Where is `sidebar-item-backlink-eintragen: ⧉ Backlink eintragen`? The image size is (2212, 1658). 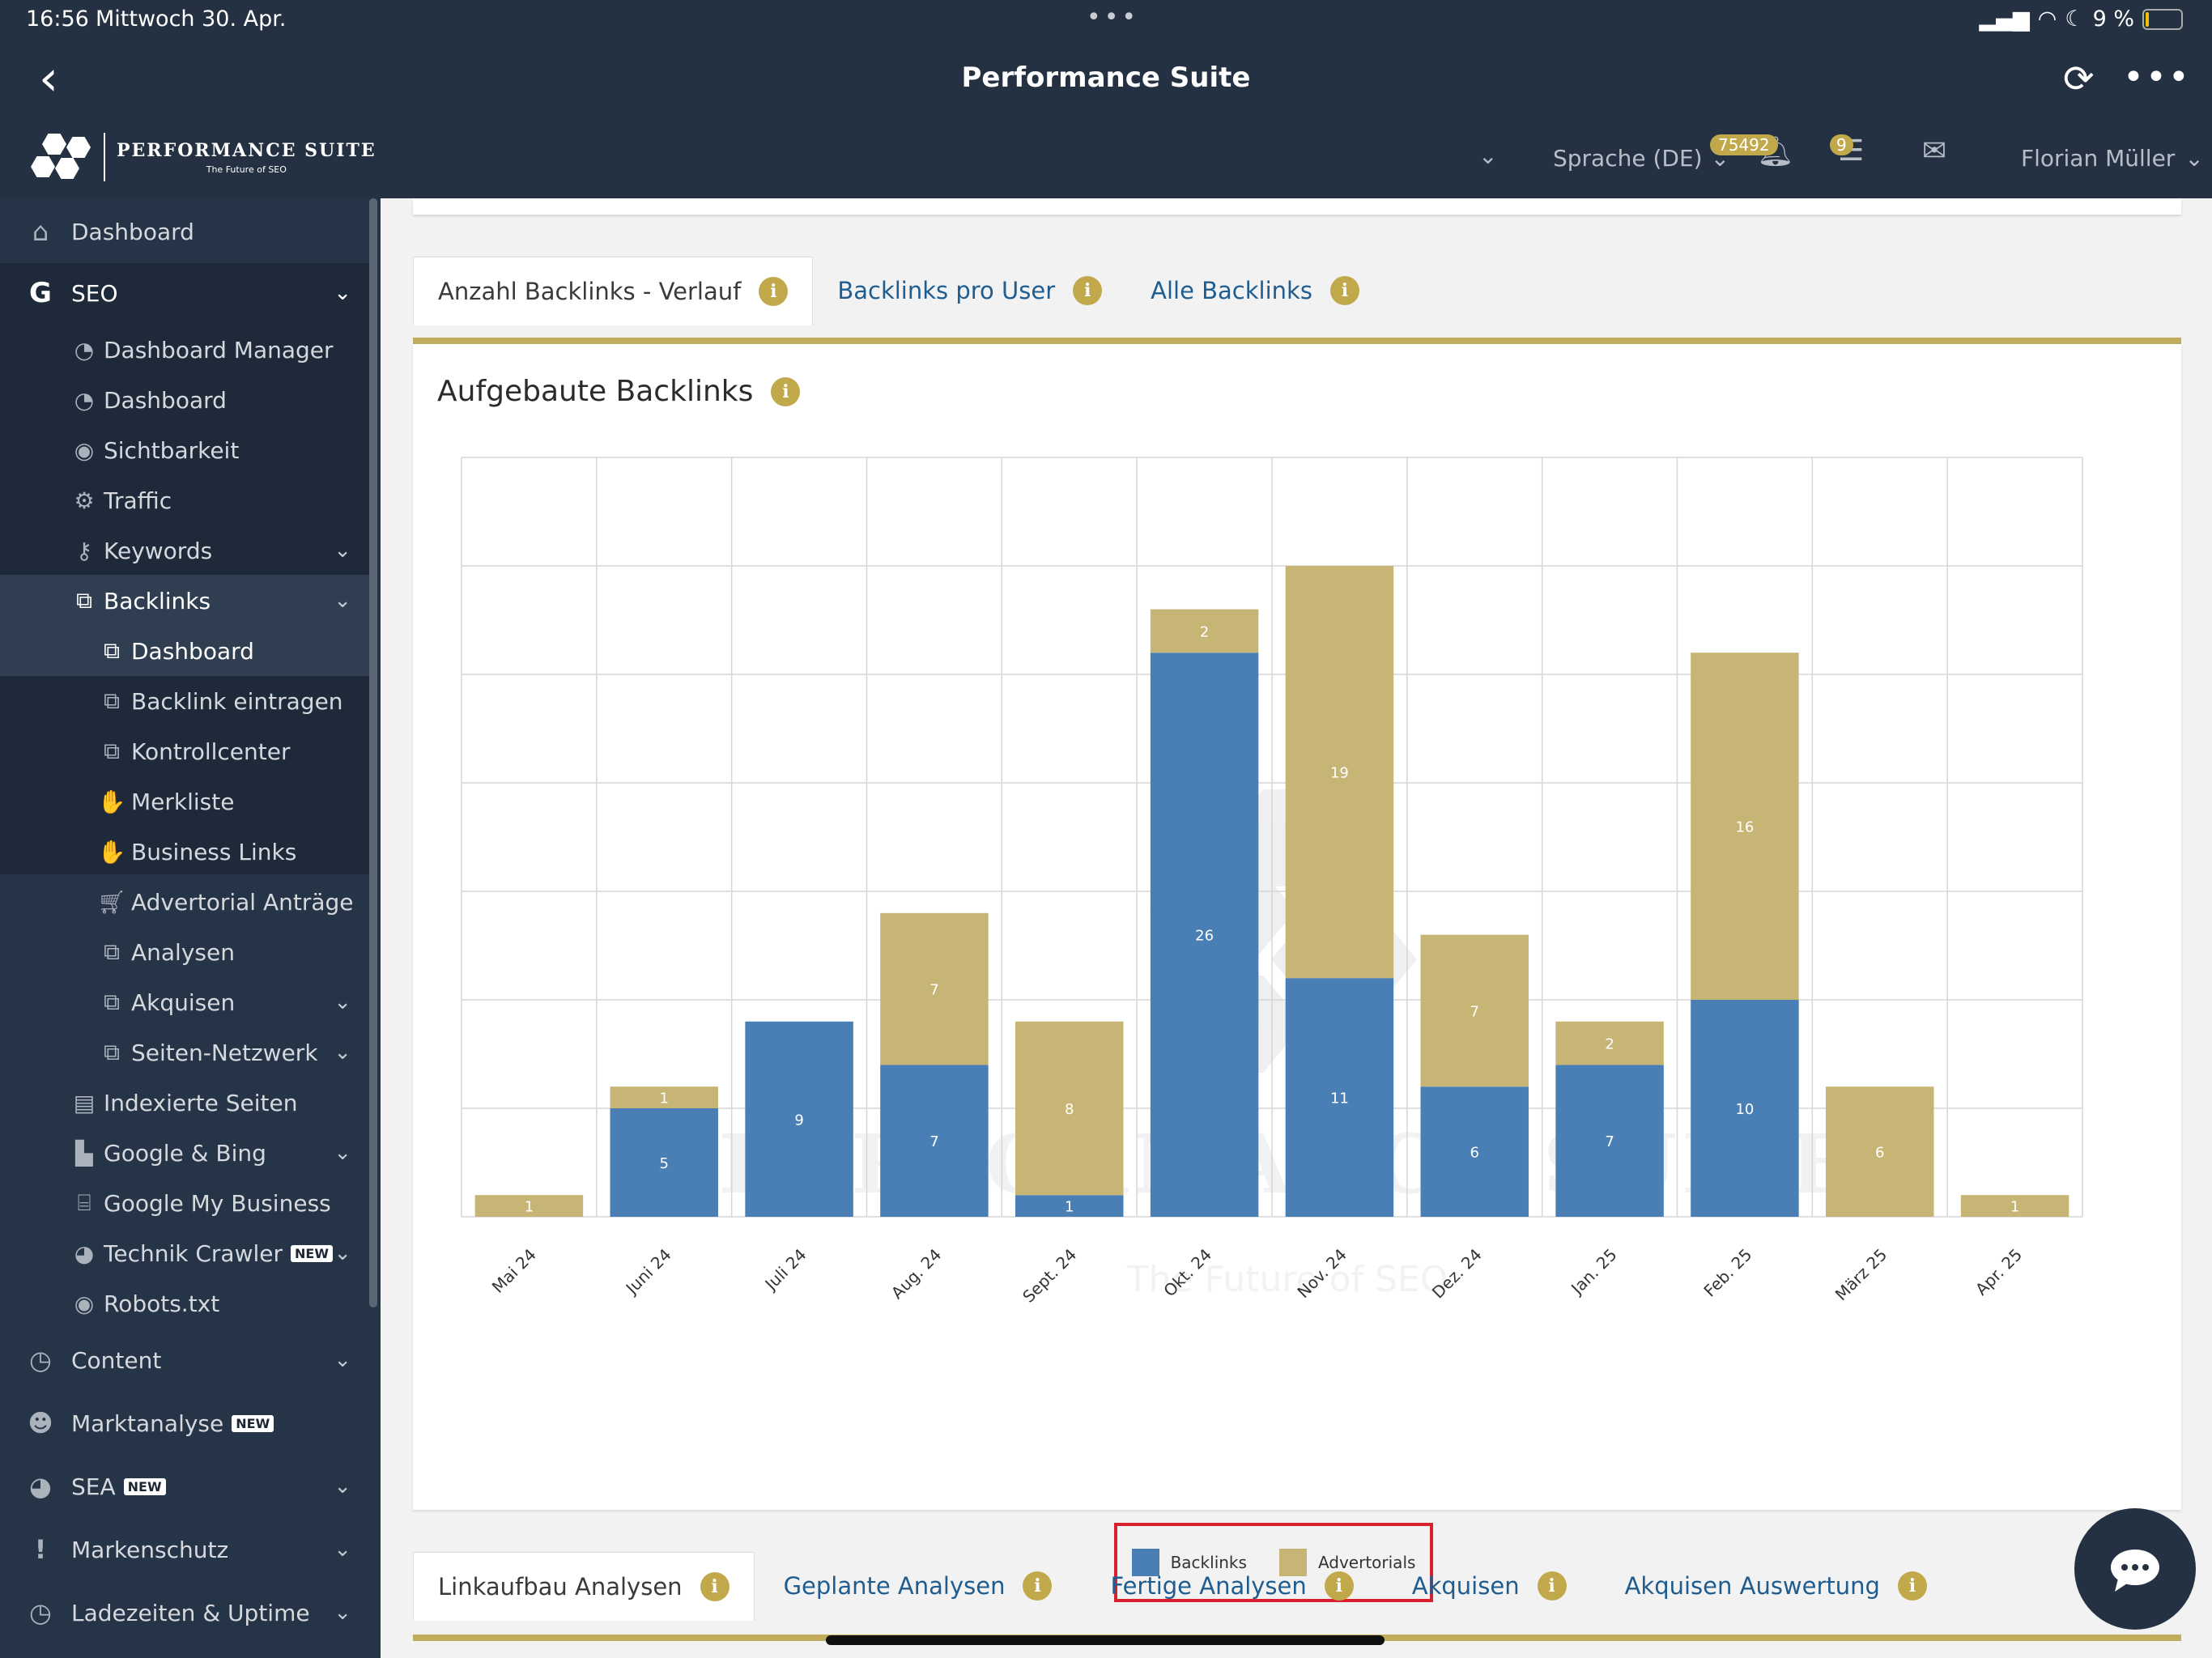 sidebar-item-backlink-eintragen: ⧉ Backlink eintragen is located at coordinates (185, 701).